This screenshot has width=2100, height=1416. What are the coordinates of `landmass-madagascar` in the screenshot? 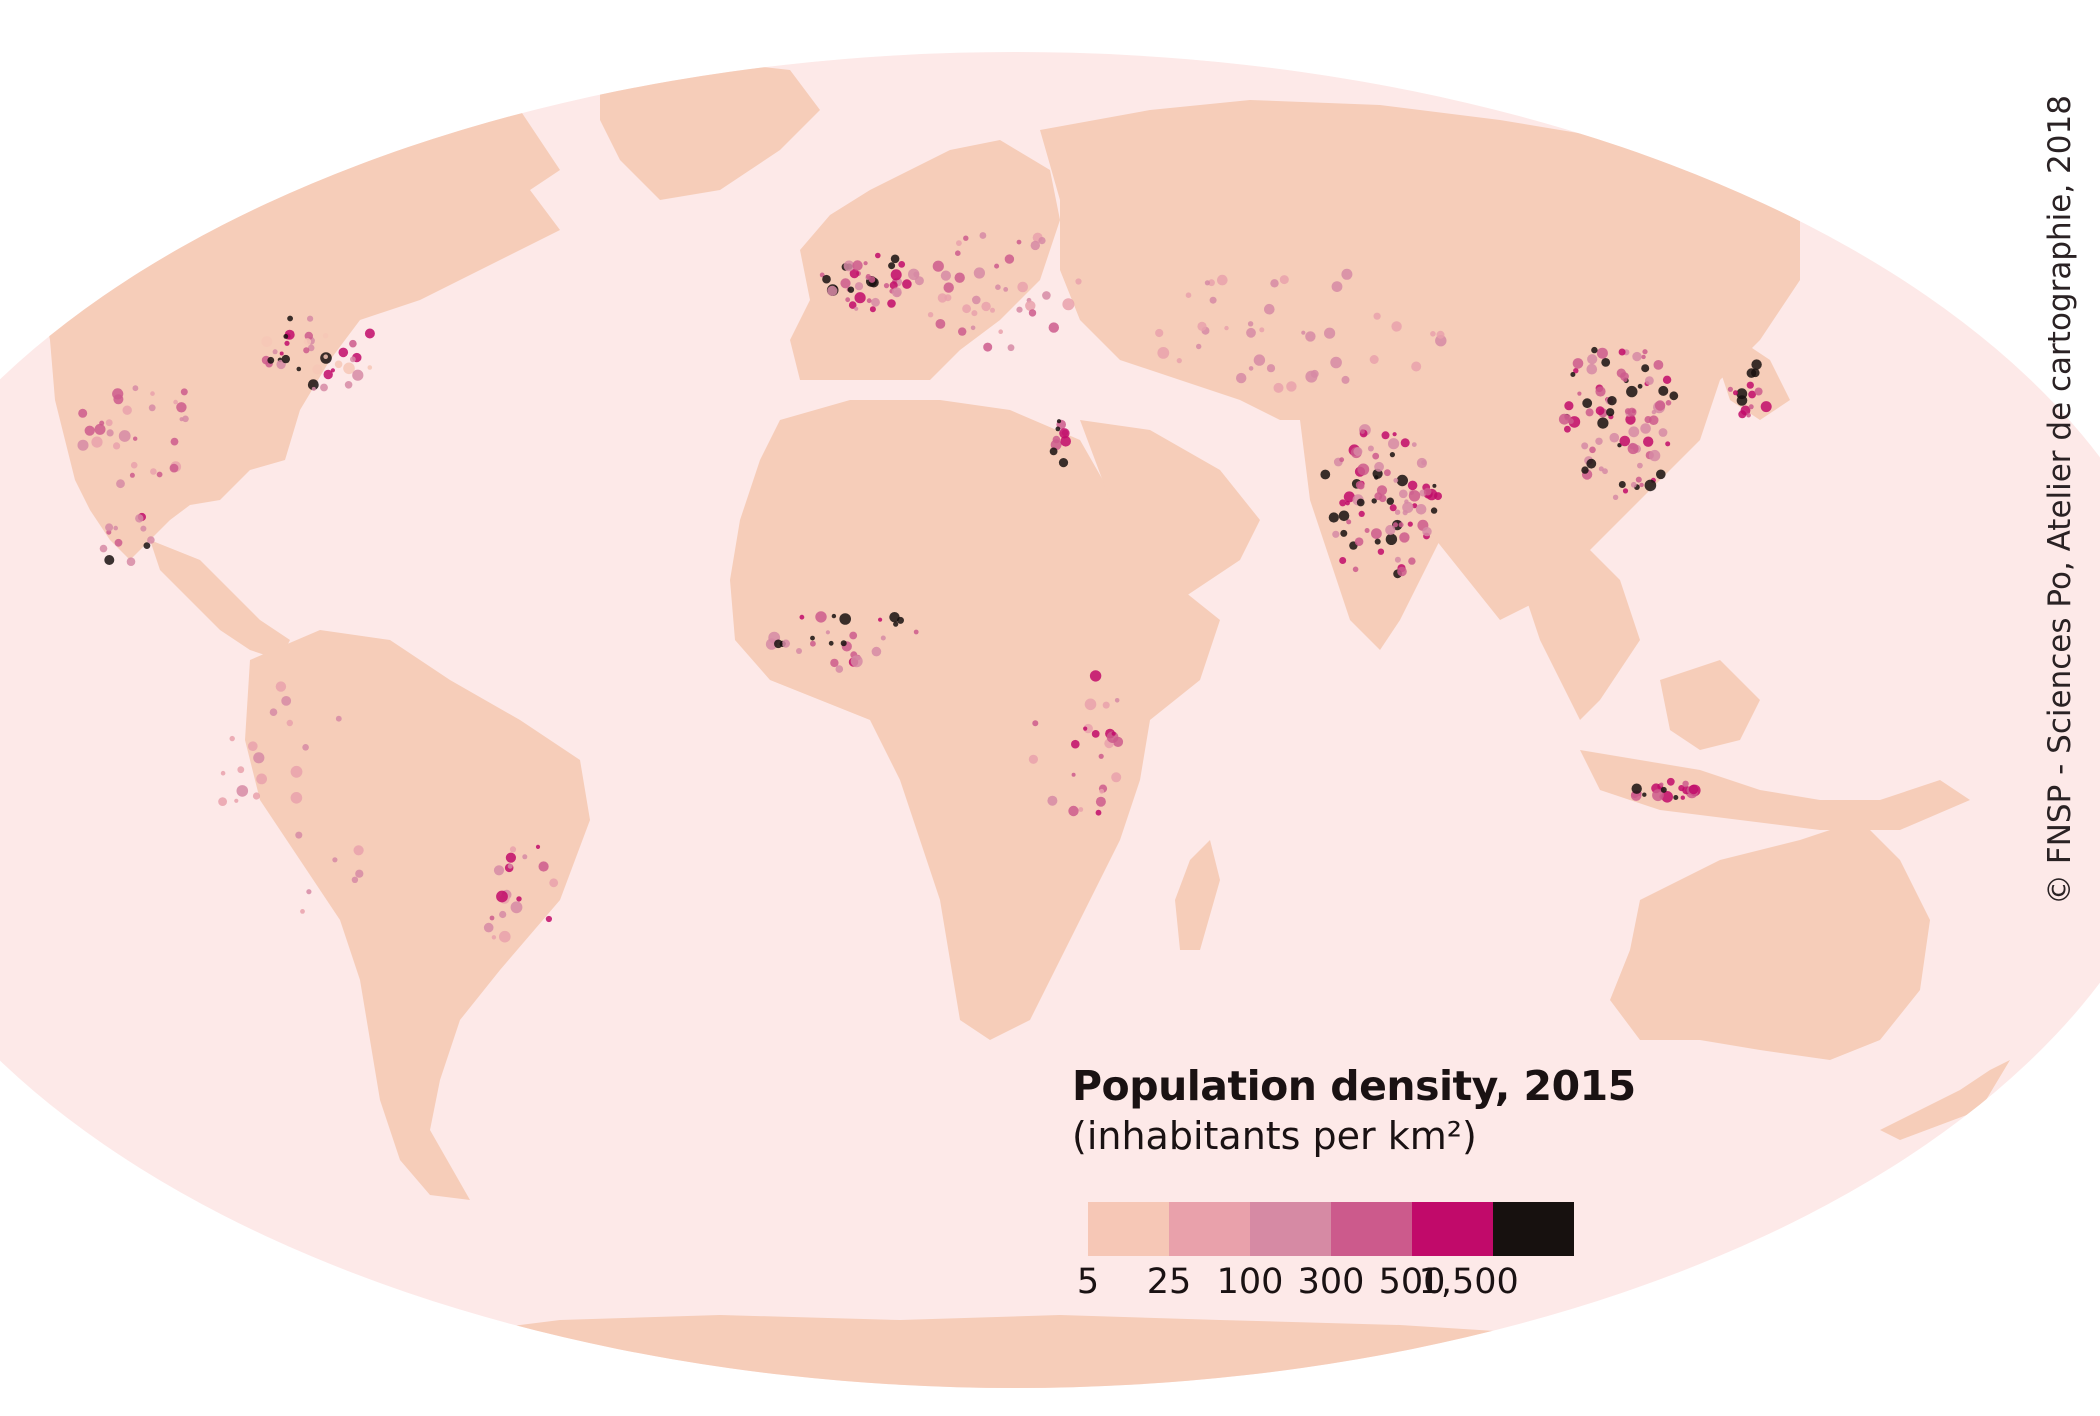 It's located at (1197, 895).